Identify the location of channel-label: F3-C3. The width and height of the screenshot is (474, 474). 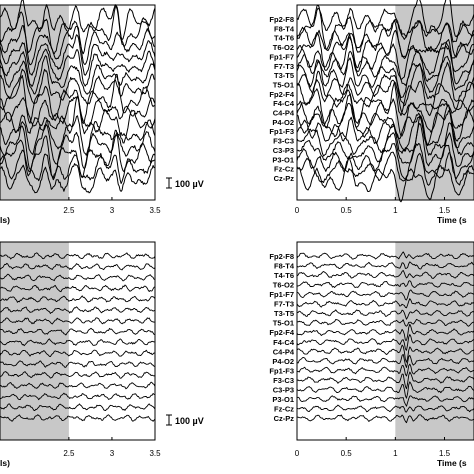
(283, 141).